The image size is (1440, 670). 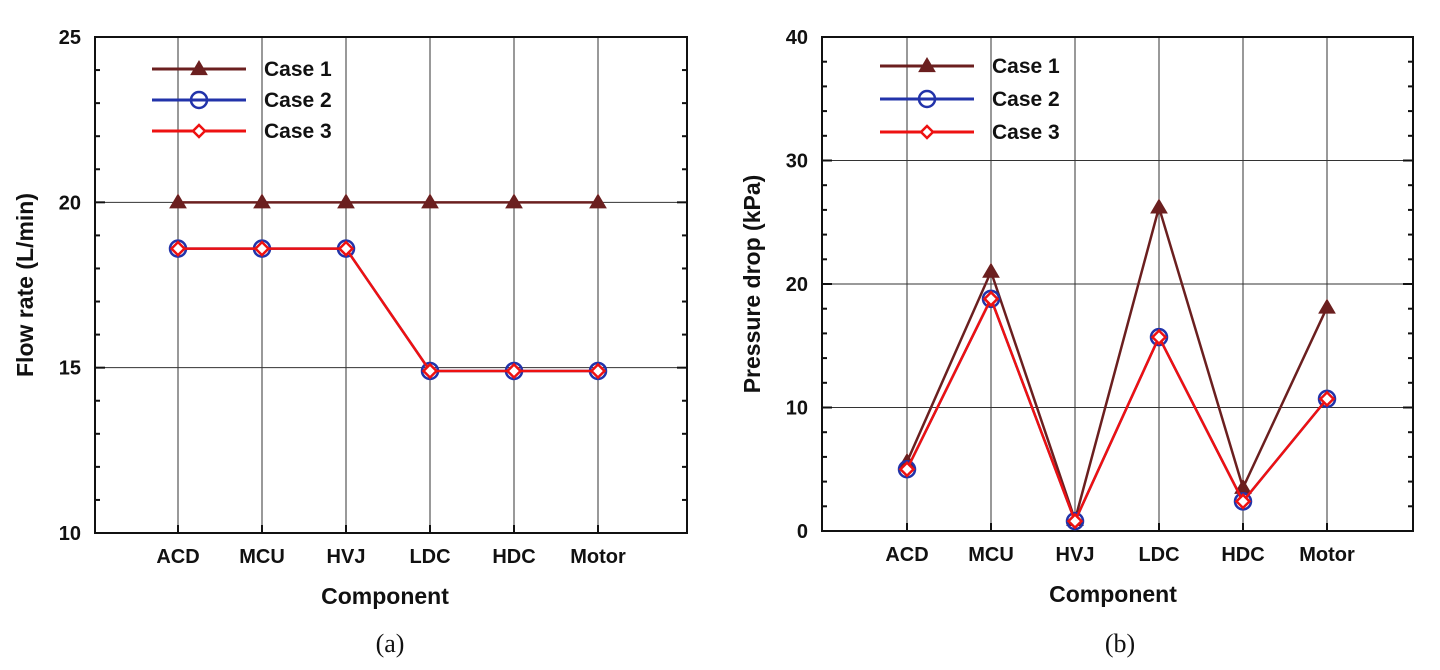 What do you see at coordinates (802, 532) in the screenshot?
I see `y-tick-label: 0` at bounding box center [802, 532].